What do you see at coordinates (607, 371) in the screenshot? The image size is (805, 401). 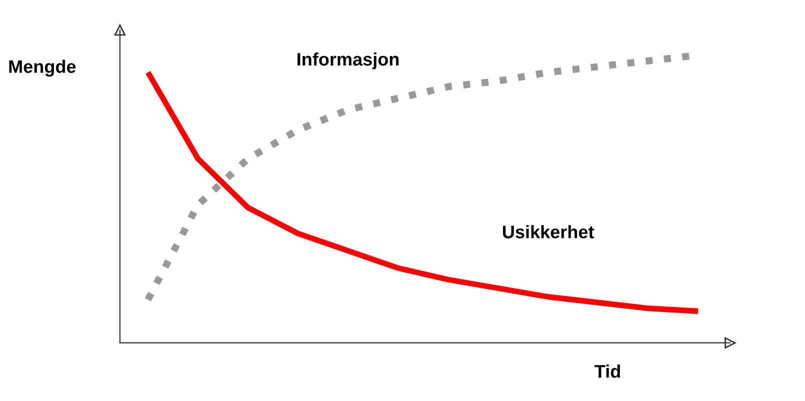 I see `x-axis-title: Tid` at bounding box center [607, 371].